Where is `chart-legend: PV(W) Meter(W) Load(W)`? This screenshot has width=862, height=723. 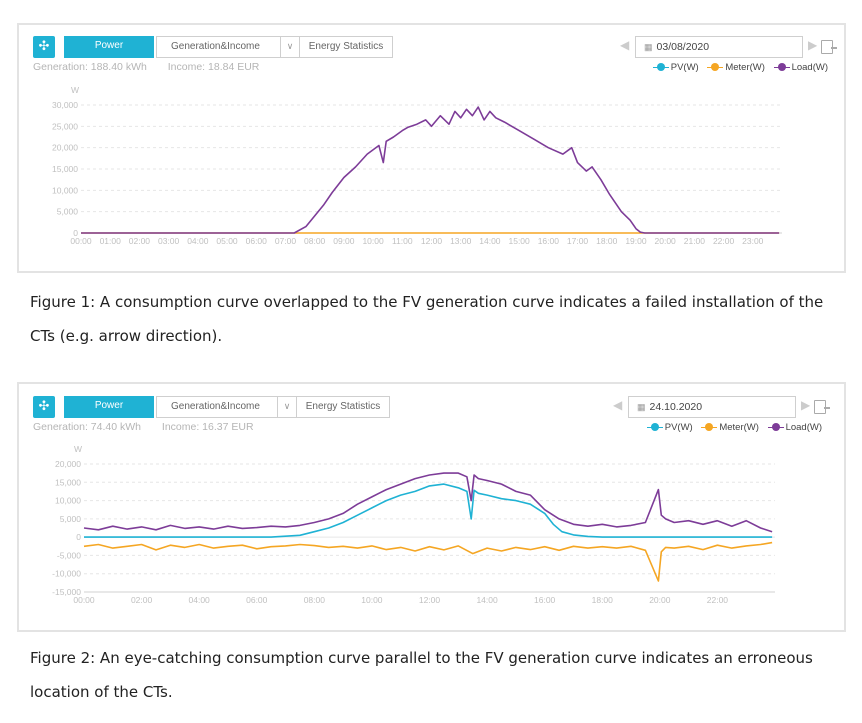 chart-legend: PV(W) Meter(W) Load(W) is located at coordinates (737, 67).